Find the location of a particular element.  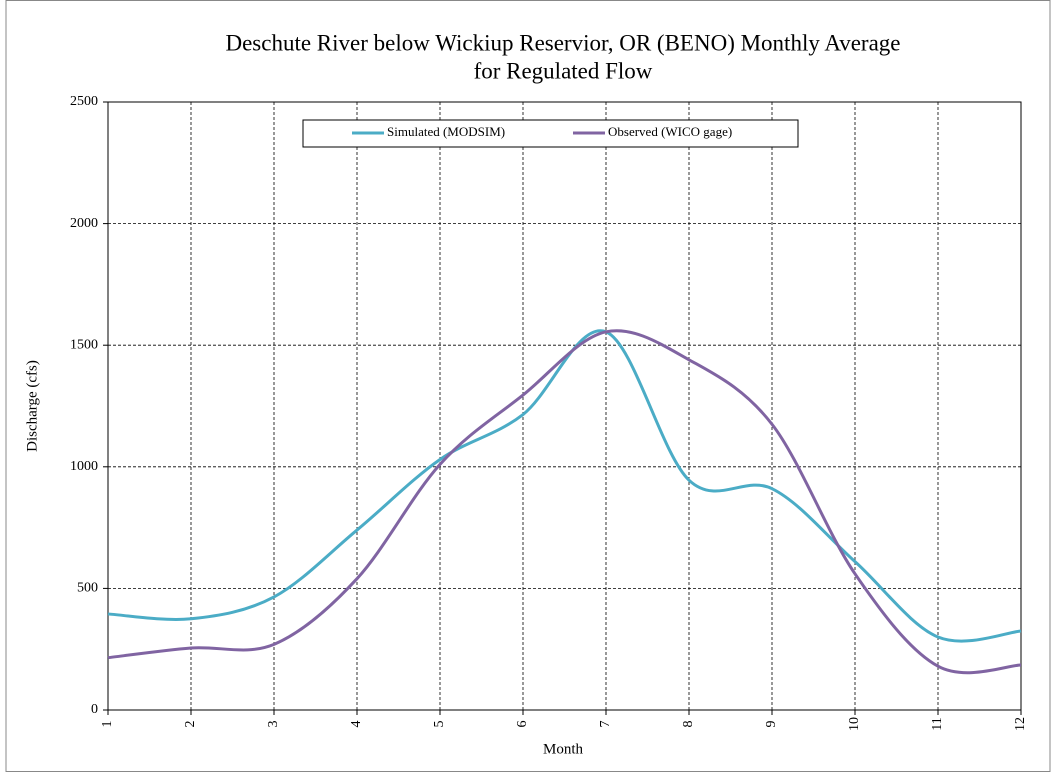

x-tick-label: 12 is located at coordinates (1020, 724).